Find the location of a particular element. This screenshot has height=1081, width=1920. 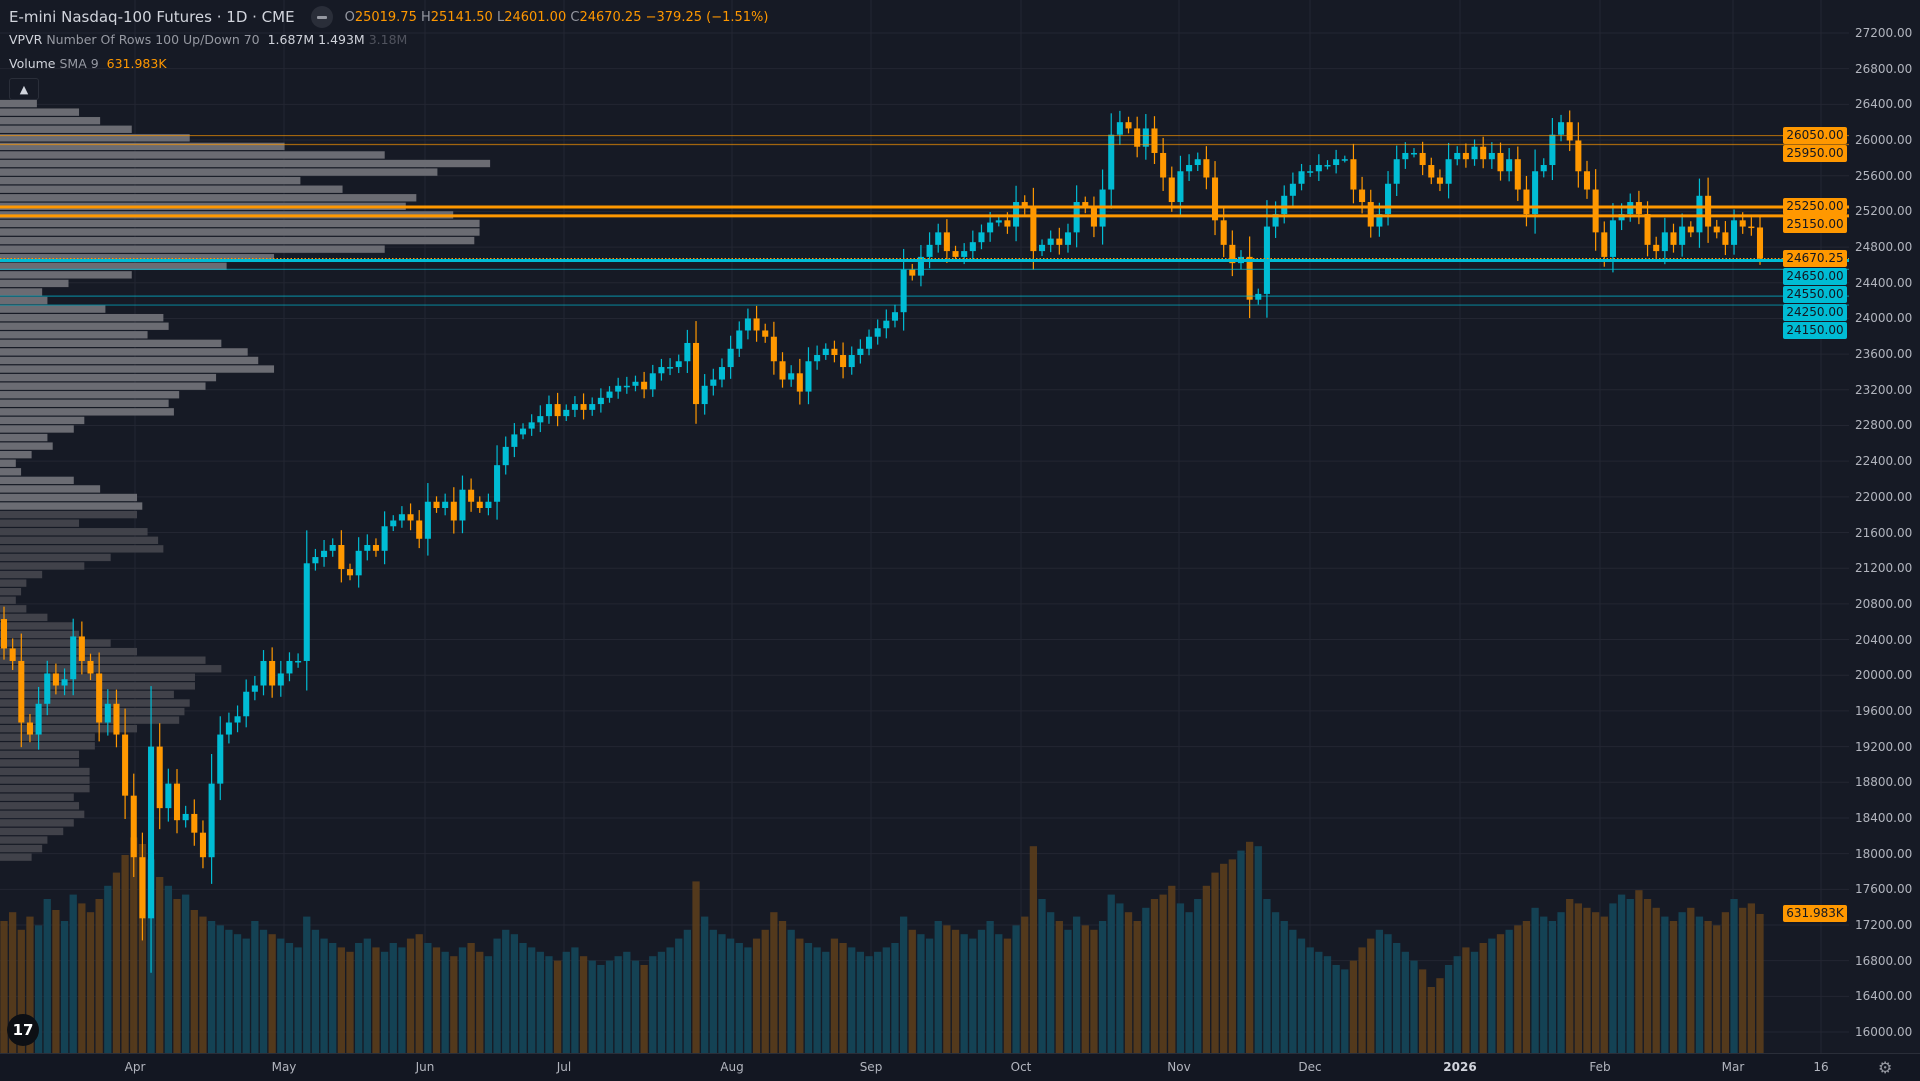

level-price-badge: 25150.00 is located at coordinates (1815, 225).